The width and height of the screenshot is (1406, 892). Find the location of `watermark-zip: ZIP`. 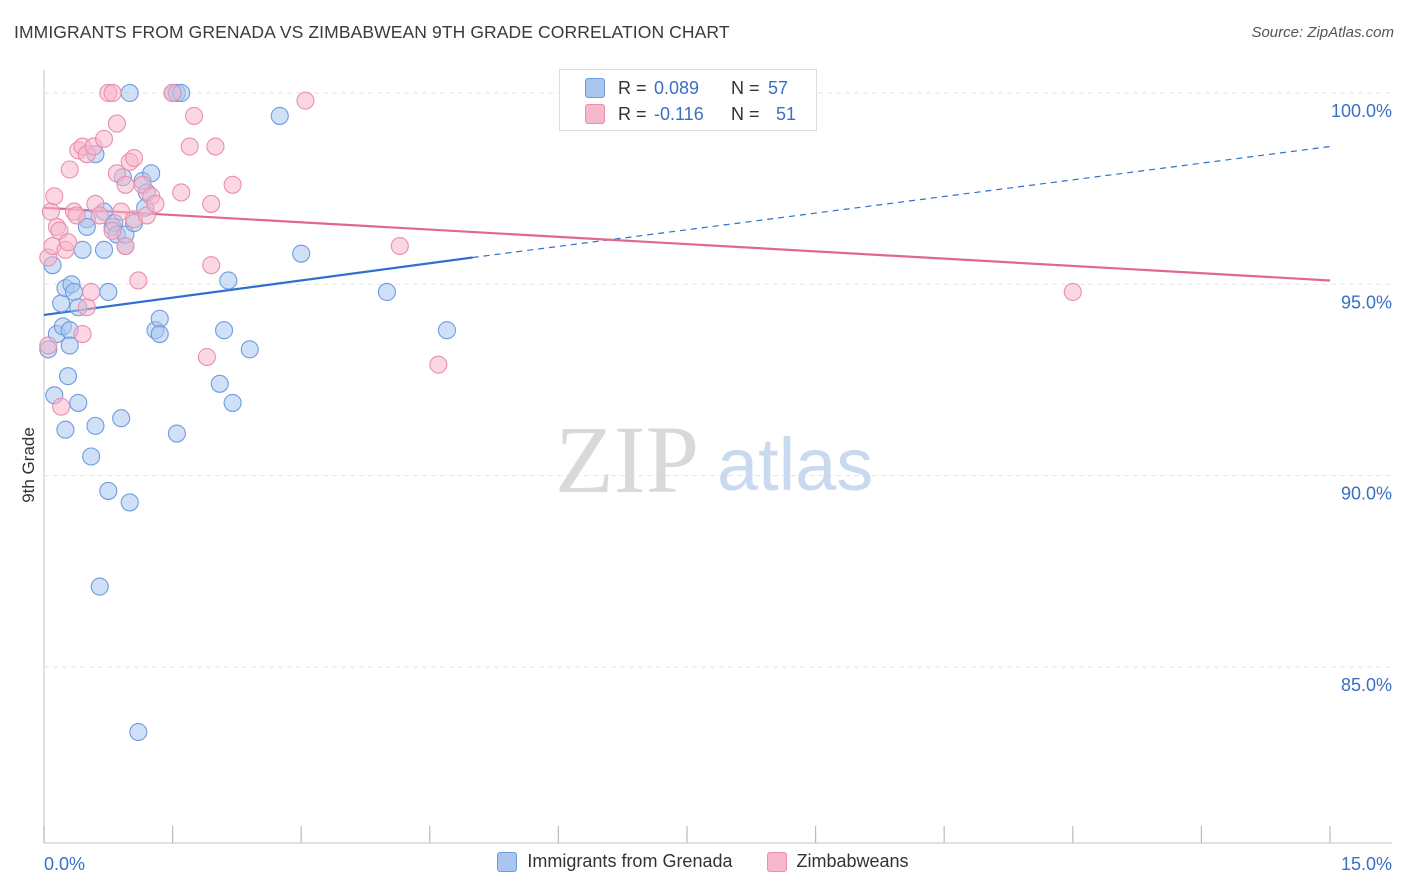

watermark-zip: ZIP is located at coordinates (627, 459).